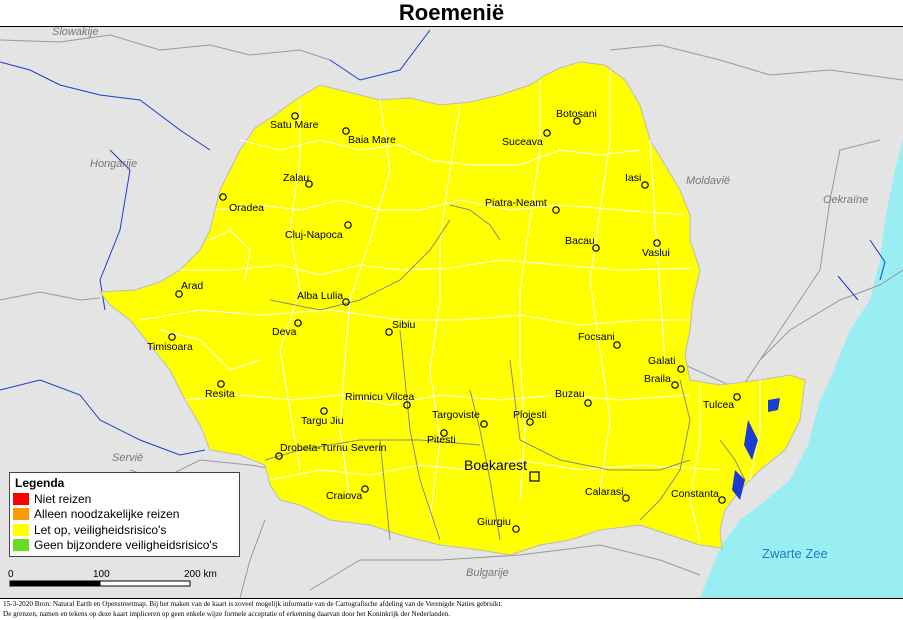 Image resolution: width=903 pixels, height=620 pixels. Describe the element at coordinates (530, 415) in the screenshot. I see `label-ploiesti: Ploiesti` at that location.